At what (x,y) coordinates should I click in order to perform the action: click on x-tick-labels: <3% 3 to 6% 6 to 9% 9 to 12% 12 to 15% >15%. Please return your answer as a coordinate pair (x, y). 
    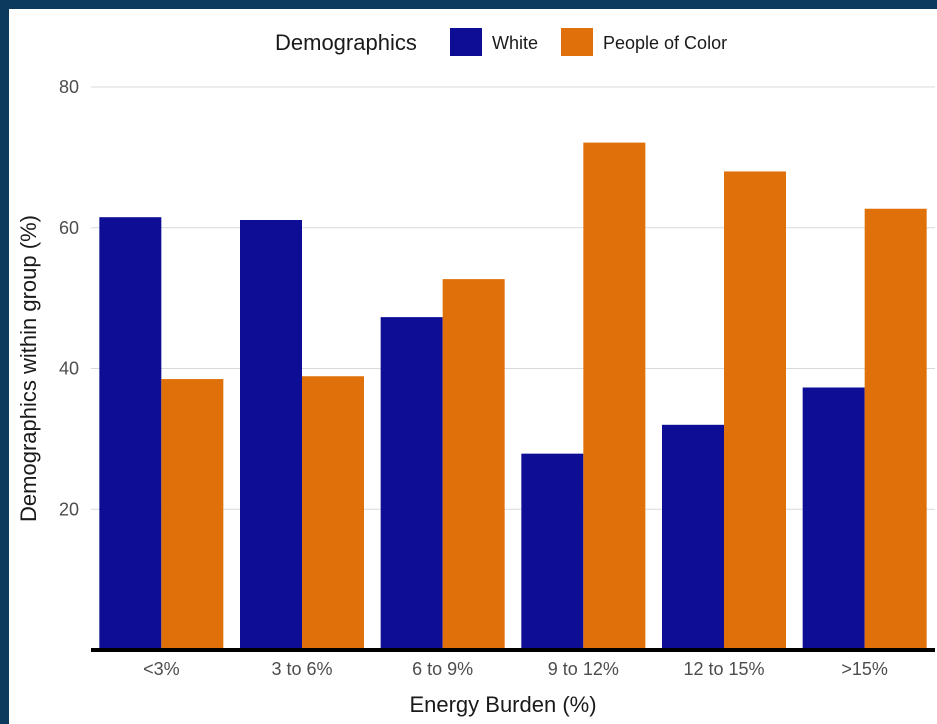
    Looking at the image, I should click on (515, 669).